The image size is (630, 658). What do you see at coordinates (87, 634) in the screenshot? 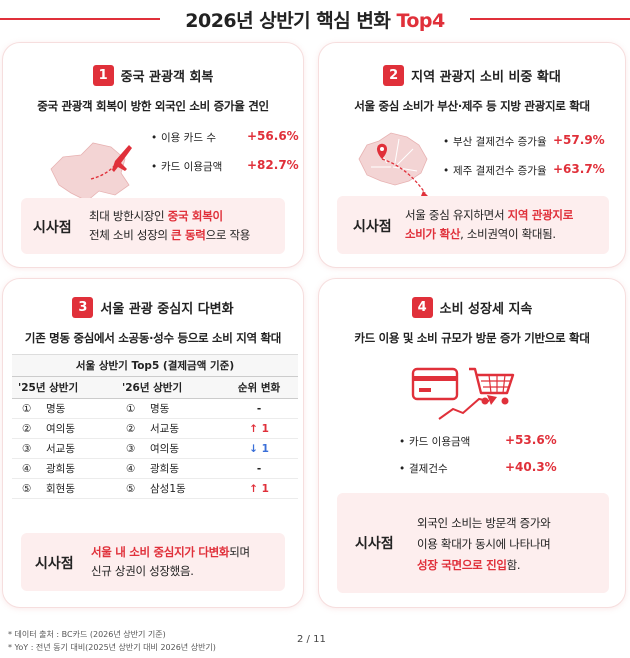
I see `footnote-source: * 데이터 출처 : BC카드 (2026년 상반기 기준)` at bounding box center [87, 634].